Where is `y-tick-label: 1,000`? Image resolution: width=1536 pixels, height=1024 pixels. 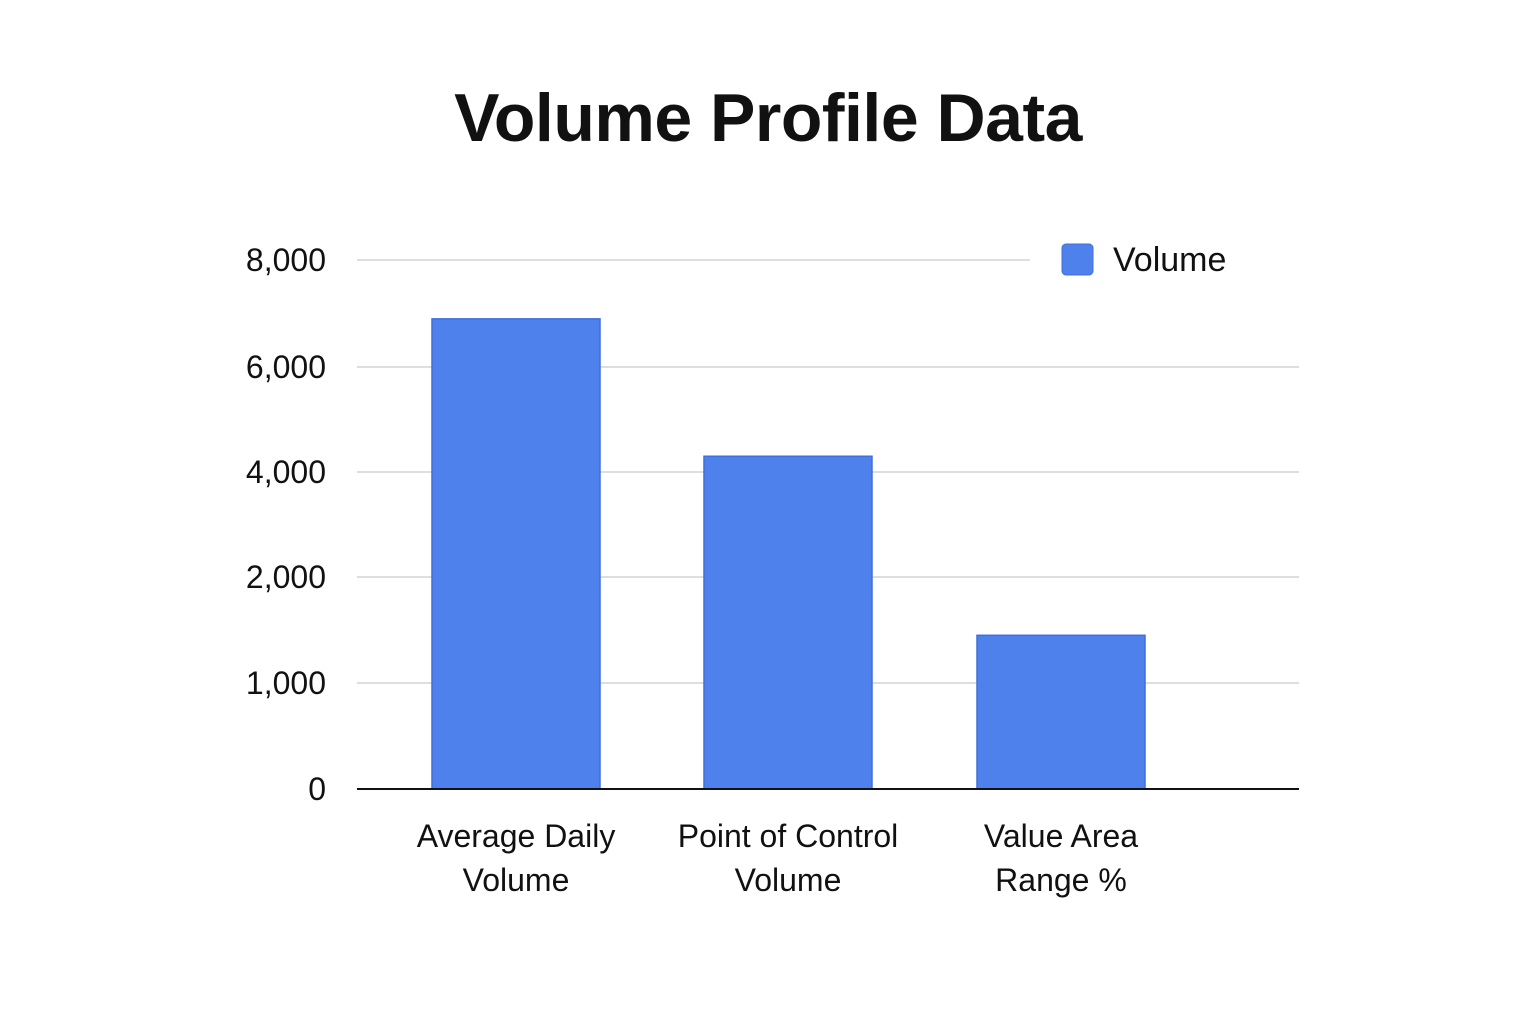 y-tick-label: 1,000 is located at coordinates (286, 683).